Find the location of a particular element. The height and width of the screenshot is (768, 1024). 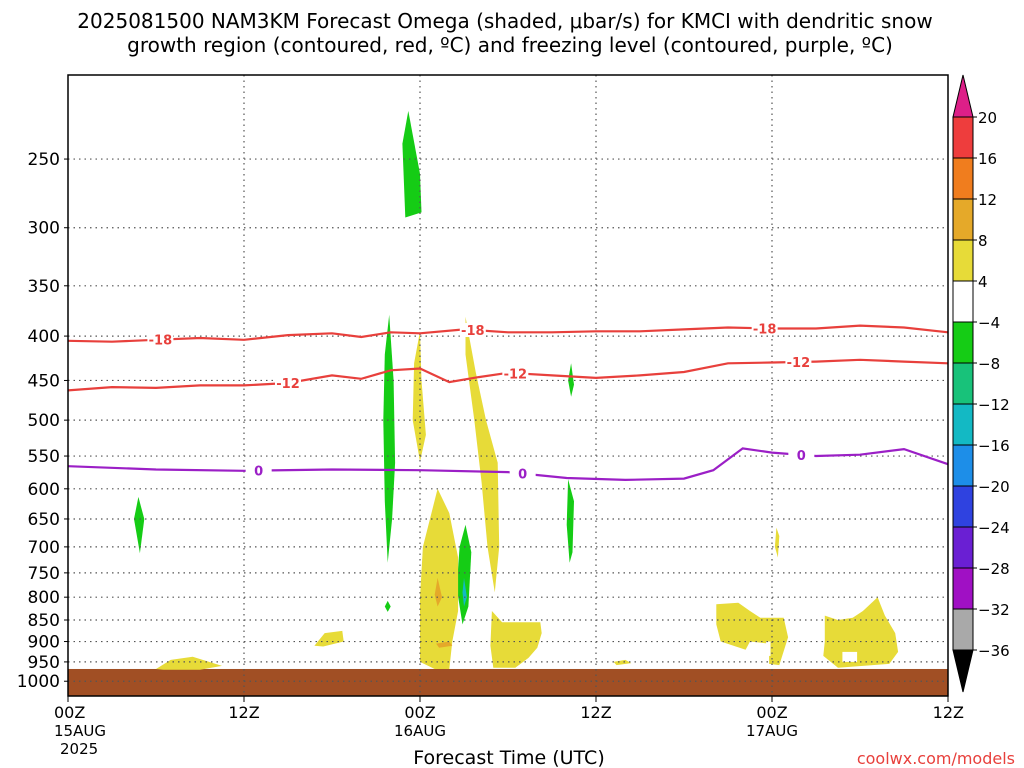

y-tick-label: 750 is located at coordinates (44, 574).